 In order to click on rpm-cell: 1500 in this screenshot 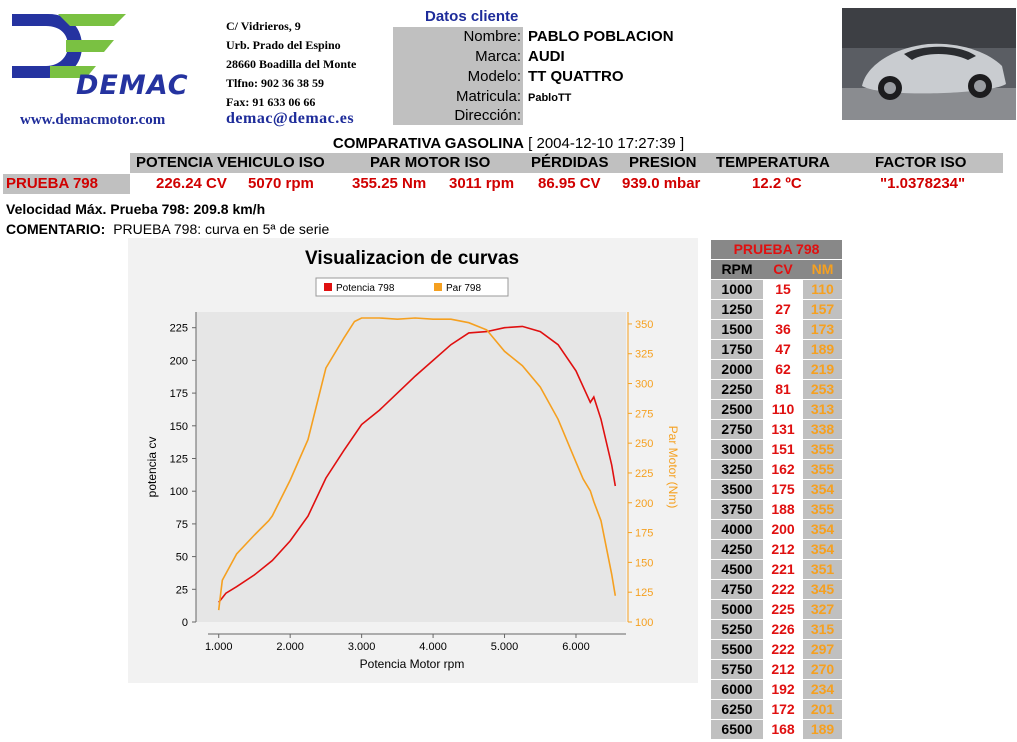, I will do `click(737, 329)`.